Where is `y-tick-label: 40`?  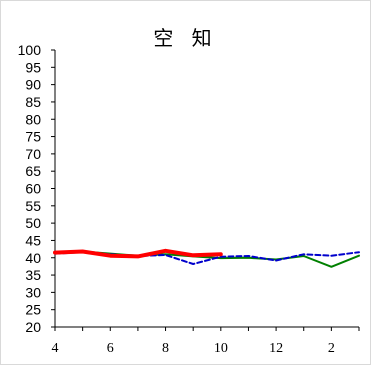
y-tick-label: 40 is located at coordinates (33, 258).